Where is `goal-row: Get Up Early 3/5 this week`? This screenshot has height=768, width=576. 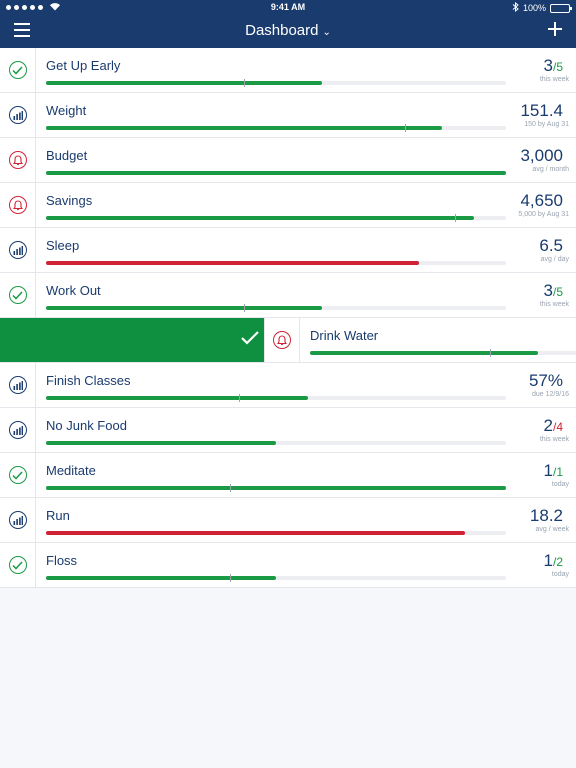
goal-row: Get Up Early 3/5 this week is located at coordinates (288, 70).